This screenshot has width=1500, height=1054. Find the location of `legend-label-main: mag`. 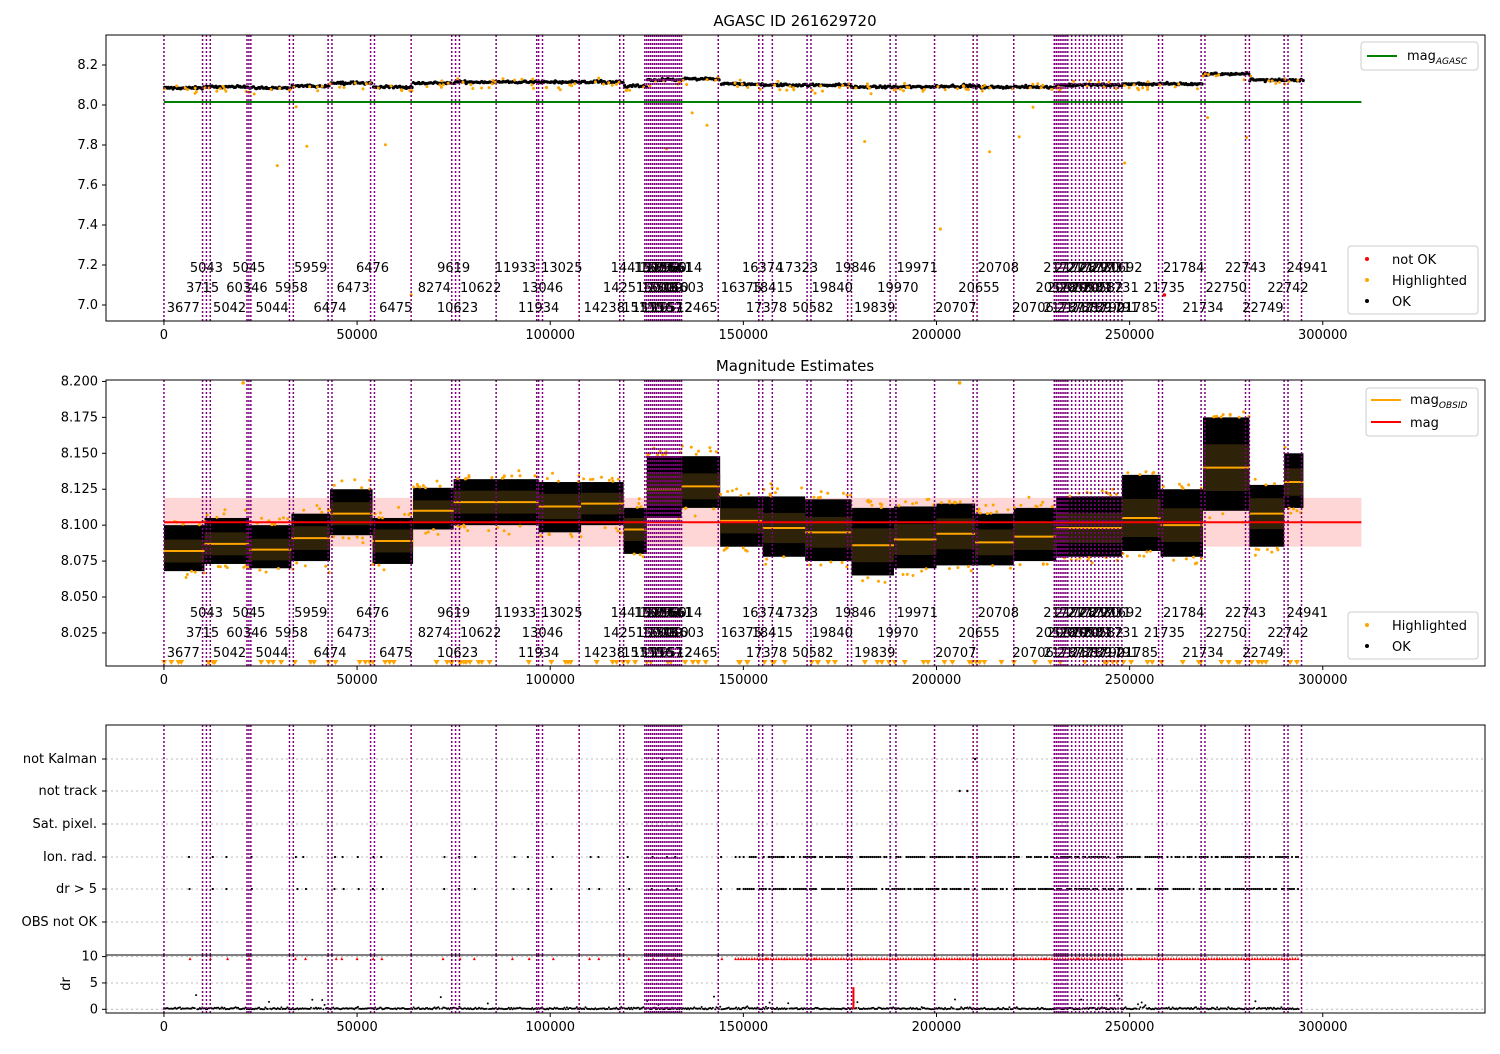

legend-label-main: mag is located at coordinates (1424, 400).